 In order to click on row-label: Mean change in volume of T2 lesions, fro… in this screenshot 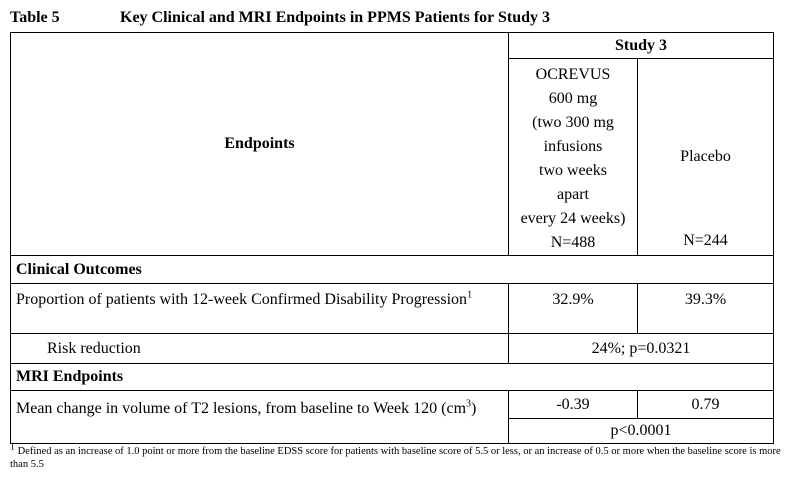, I will do `click(259, 417)`.